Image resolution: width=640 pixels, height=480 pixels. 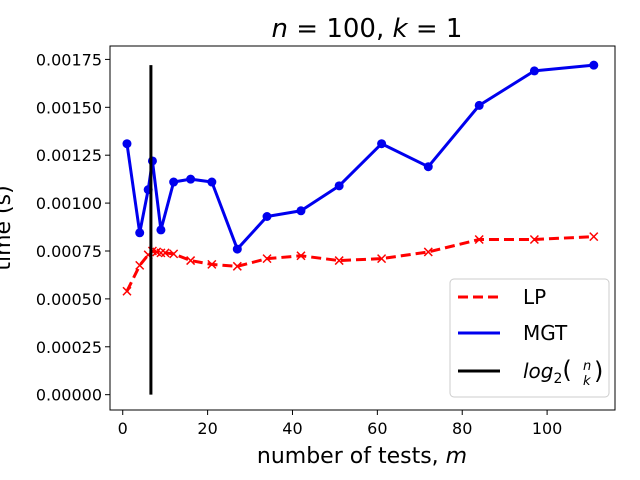 I want to click on y-tick-label: 0.00075, so click(x=69, y=251).